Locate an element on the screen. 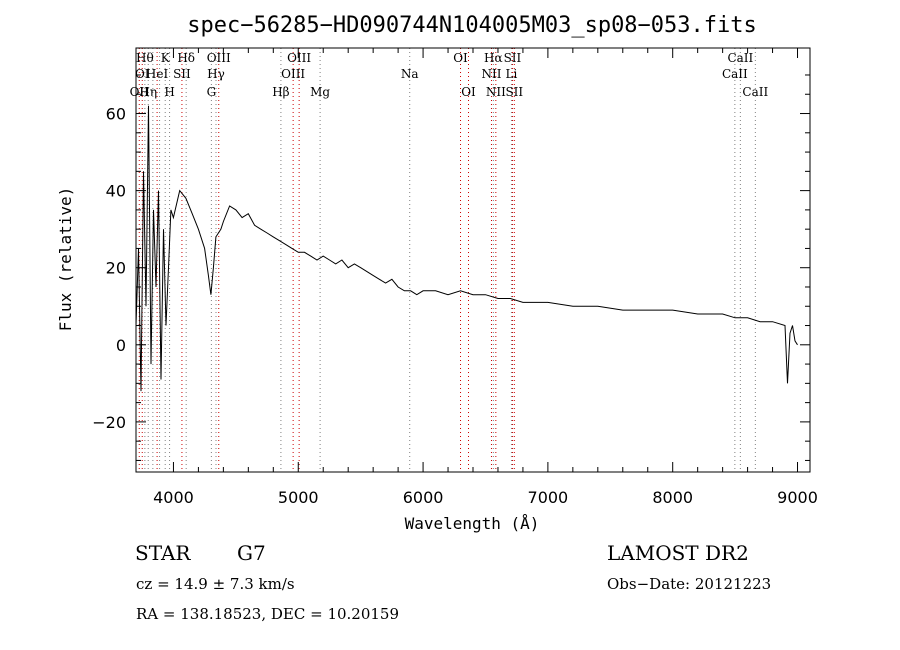 This screenshot has width=900, height=650. line-label: Hδ is located at coordinates (186, 58).